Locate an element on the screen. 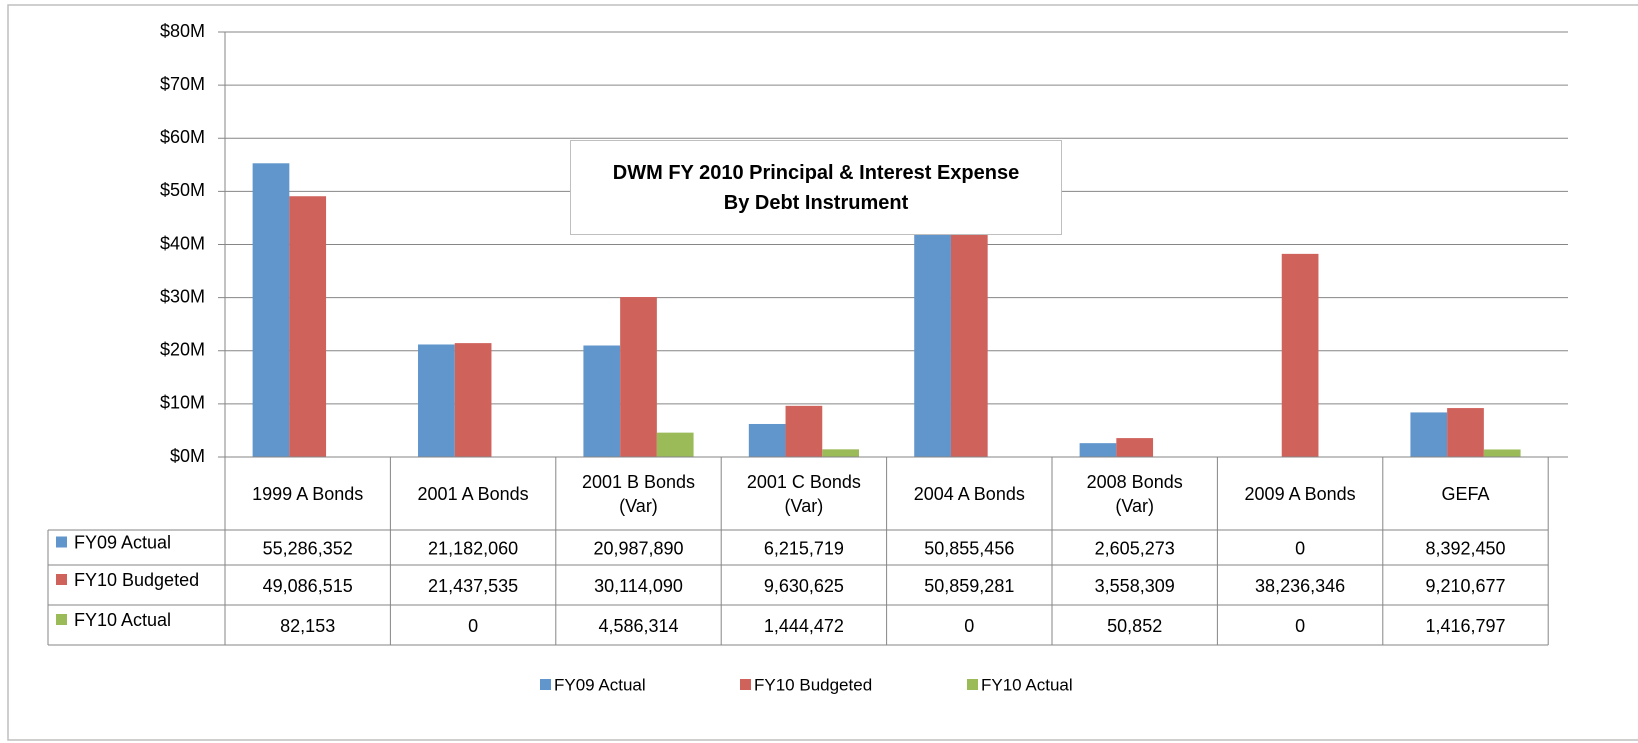  x-tick-label: 2001 B Bonds (Var) is located at coordinates (638, 493).